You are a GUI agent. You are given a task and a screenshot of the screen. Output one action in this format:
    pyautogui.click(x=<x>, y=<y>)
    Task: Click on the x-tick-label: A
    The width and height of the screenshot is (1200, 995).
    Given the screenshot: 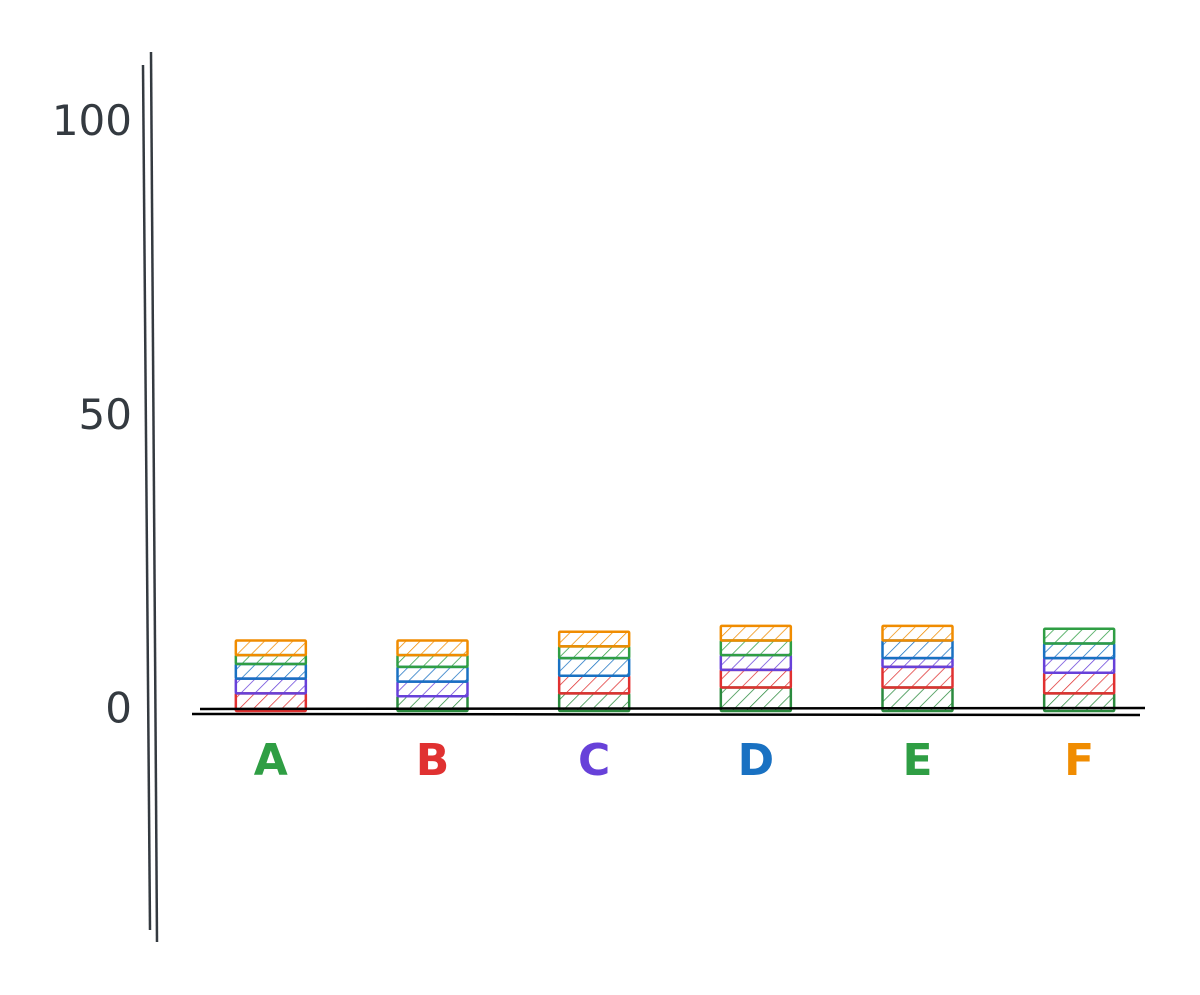 What is the action you would take?
    pyautogui.click(x=271, y=760)
    